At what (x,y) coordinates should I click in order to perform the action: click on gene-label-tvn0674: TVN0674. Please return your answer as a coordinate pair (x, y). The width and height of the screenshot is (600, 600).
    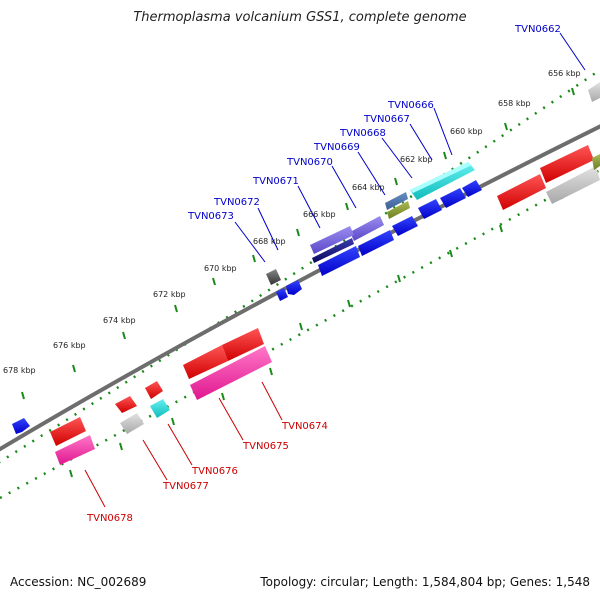
    Looking at the image, I should click on (304, 426).